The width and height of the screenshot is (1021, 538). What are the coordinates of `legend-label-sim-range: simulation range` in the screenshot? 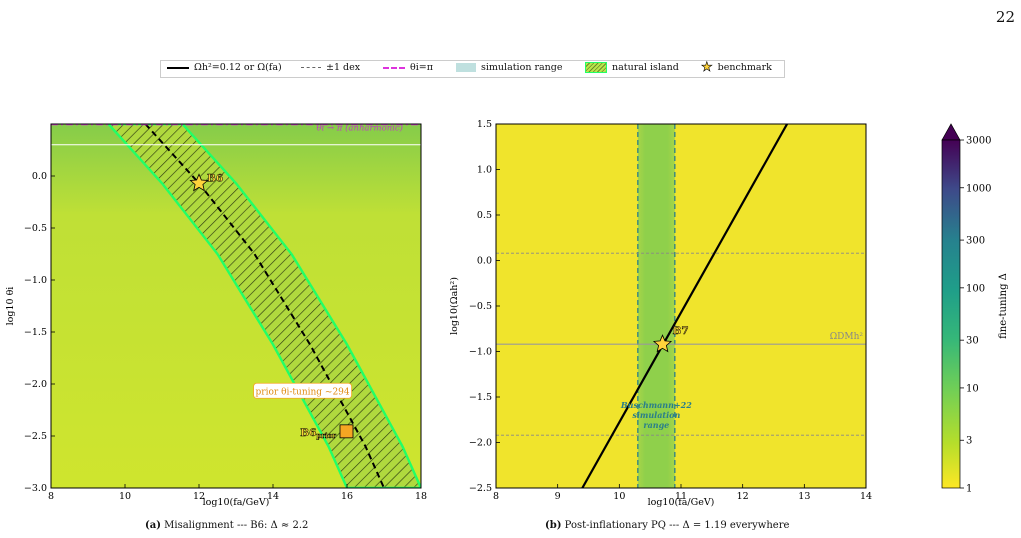 It's located at (522, 67).